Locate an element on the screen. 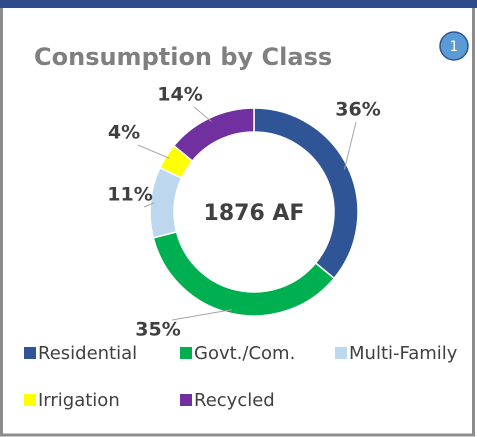 This screenshot has height=437, width=477. legend-label: Govt./Com. is located at coordinates (244, 353).